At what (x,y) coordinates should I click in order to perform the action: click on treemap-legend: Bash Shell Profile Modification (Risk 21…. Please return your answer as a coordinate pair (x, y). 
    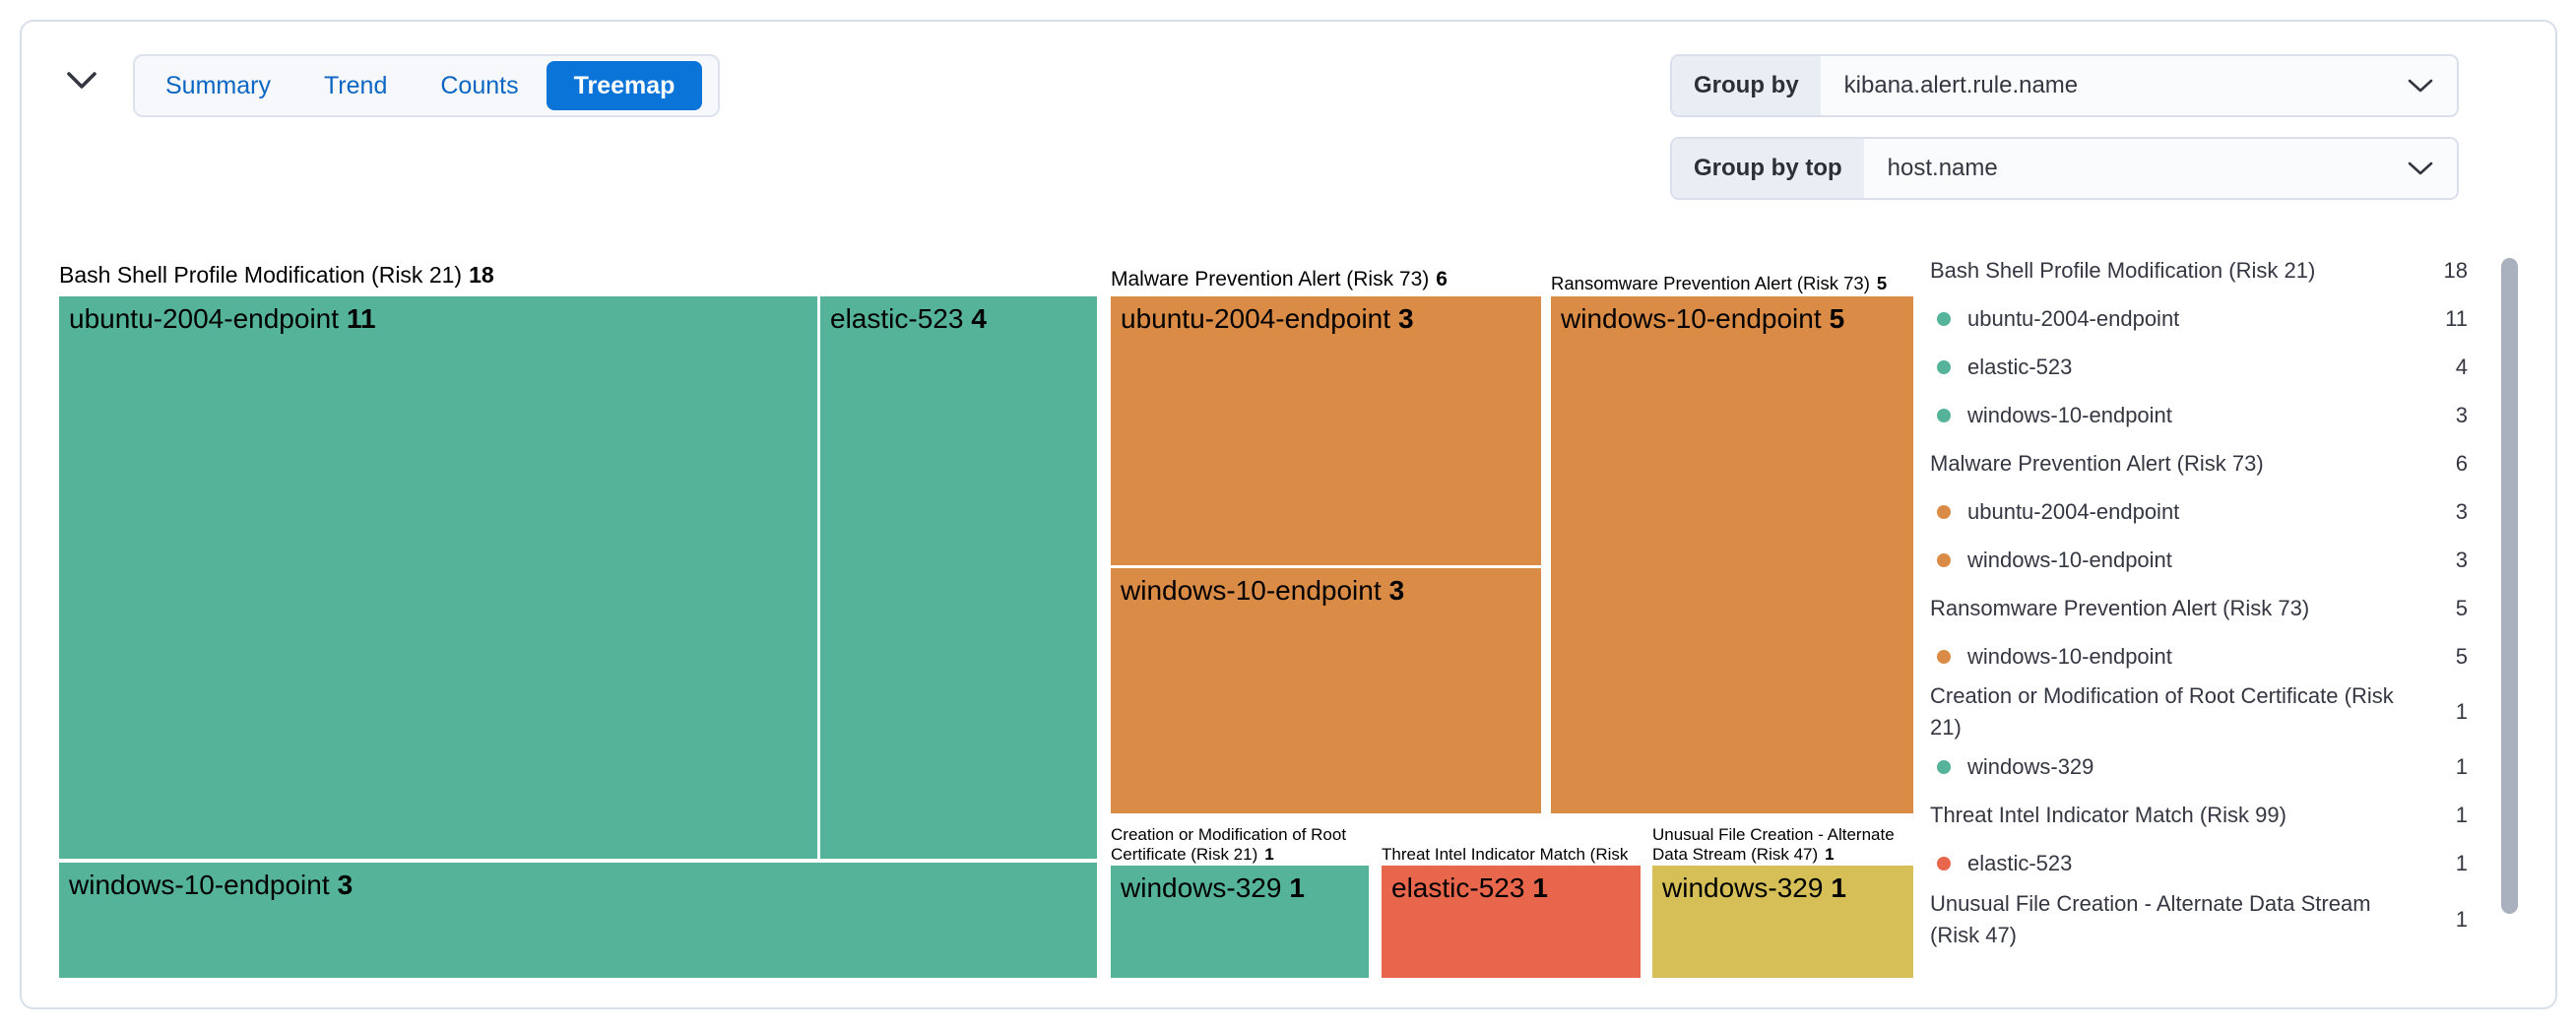
    Looking at the image, I should click on (2199, 598).